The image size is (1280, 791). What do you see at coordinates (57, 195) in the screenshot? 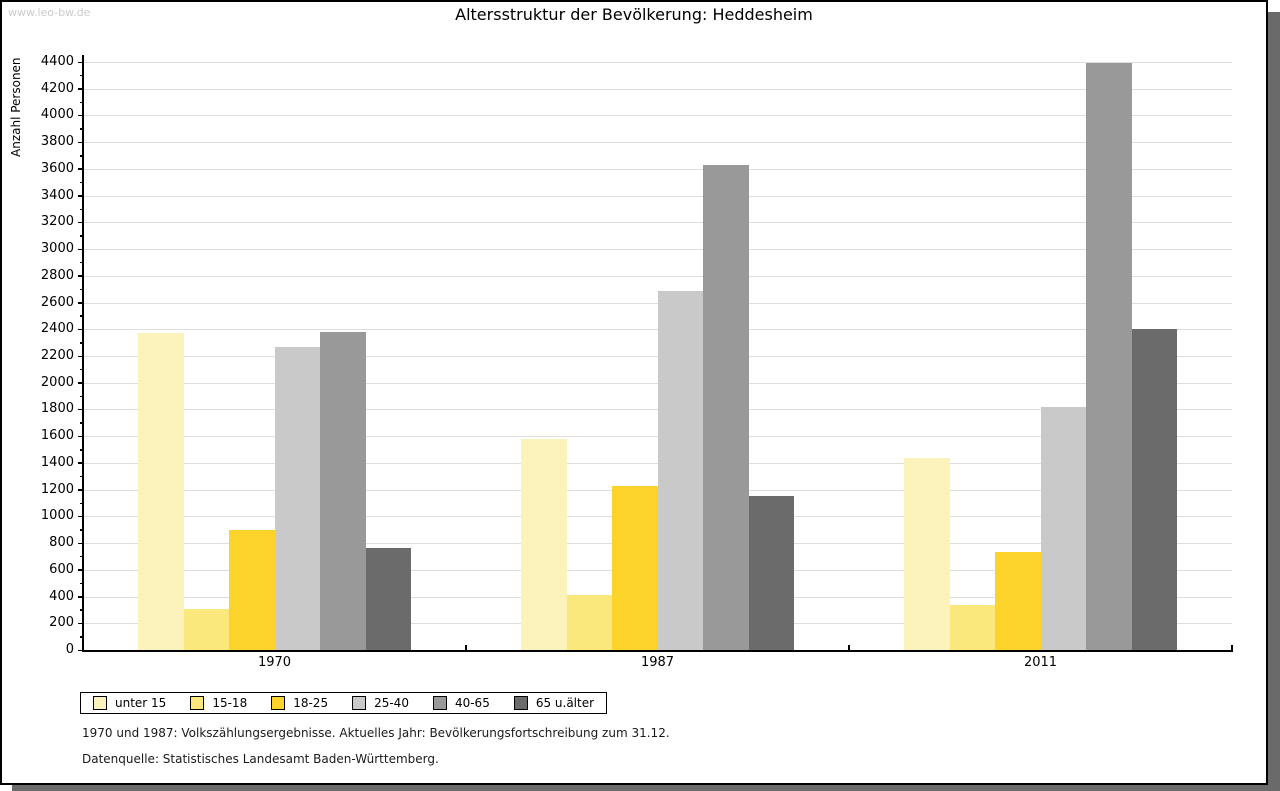
I see `y-axis-tick-label: 3400` at bounding box center [57, 195].